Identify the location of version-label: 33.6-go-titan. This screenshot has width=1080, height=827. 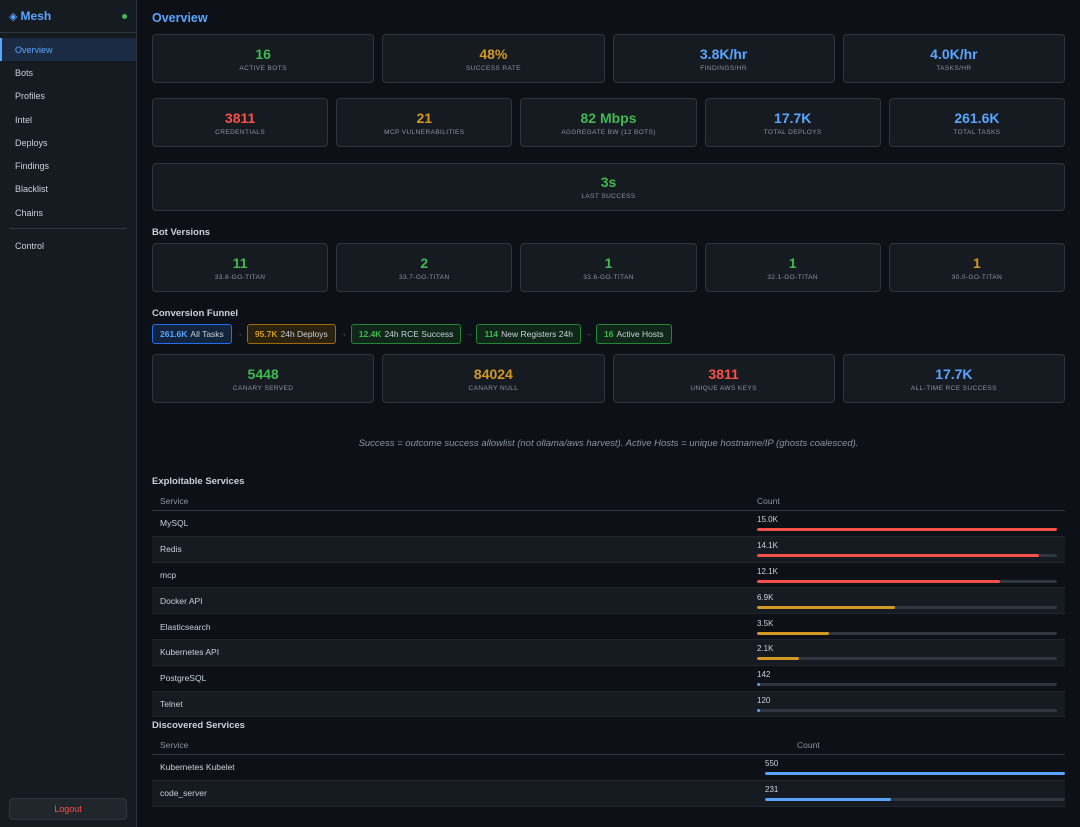
(608, 277).